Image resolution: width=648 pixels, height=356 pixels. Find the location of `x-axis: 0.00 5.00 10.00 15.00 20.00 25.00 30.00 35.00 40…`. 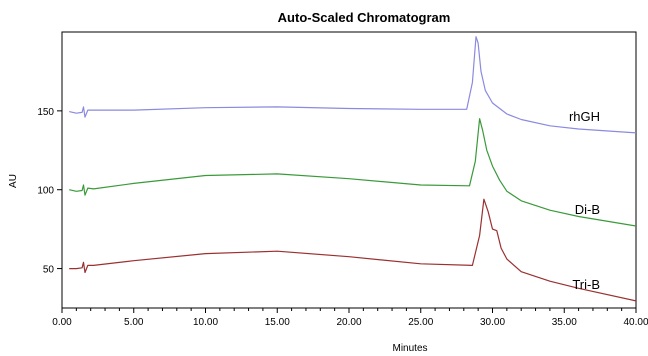

x-axis: 0.00 5.00 10.00 15.00 20.00 25.00 30.00 35.00 40… is located at coordinates (350, 318).